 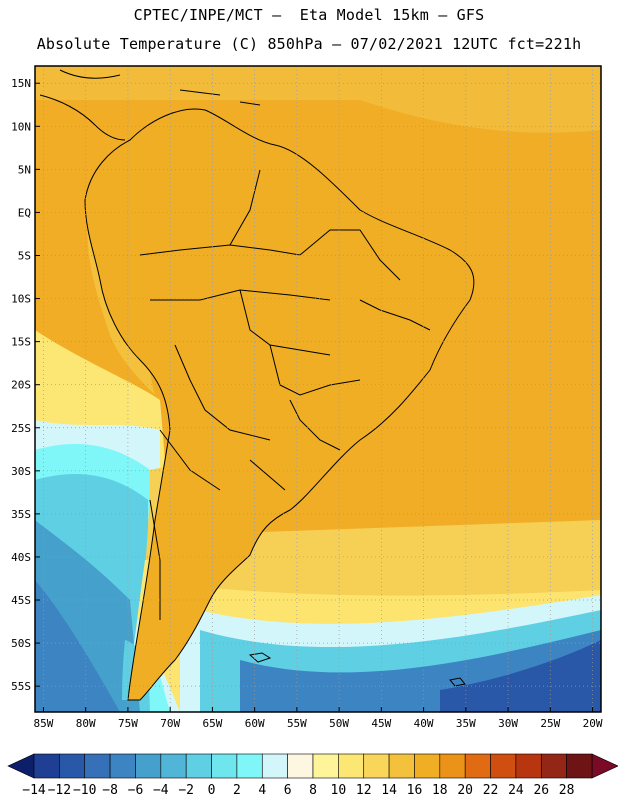 I want to click on lat-tick-label: 25S, so click(x=21, y=428).